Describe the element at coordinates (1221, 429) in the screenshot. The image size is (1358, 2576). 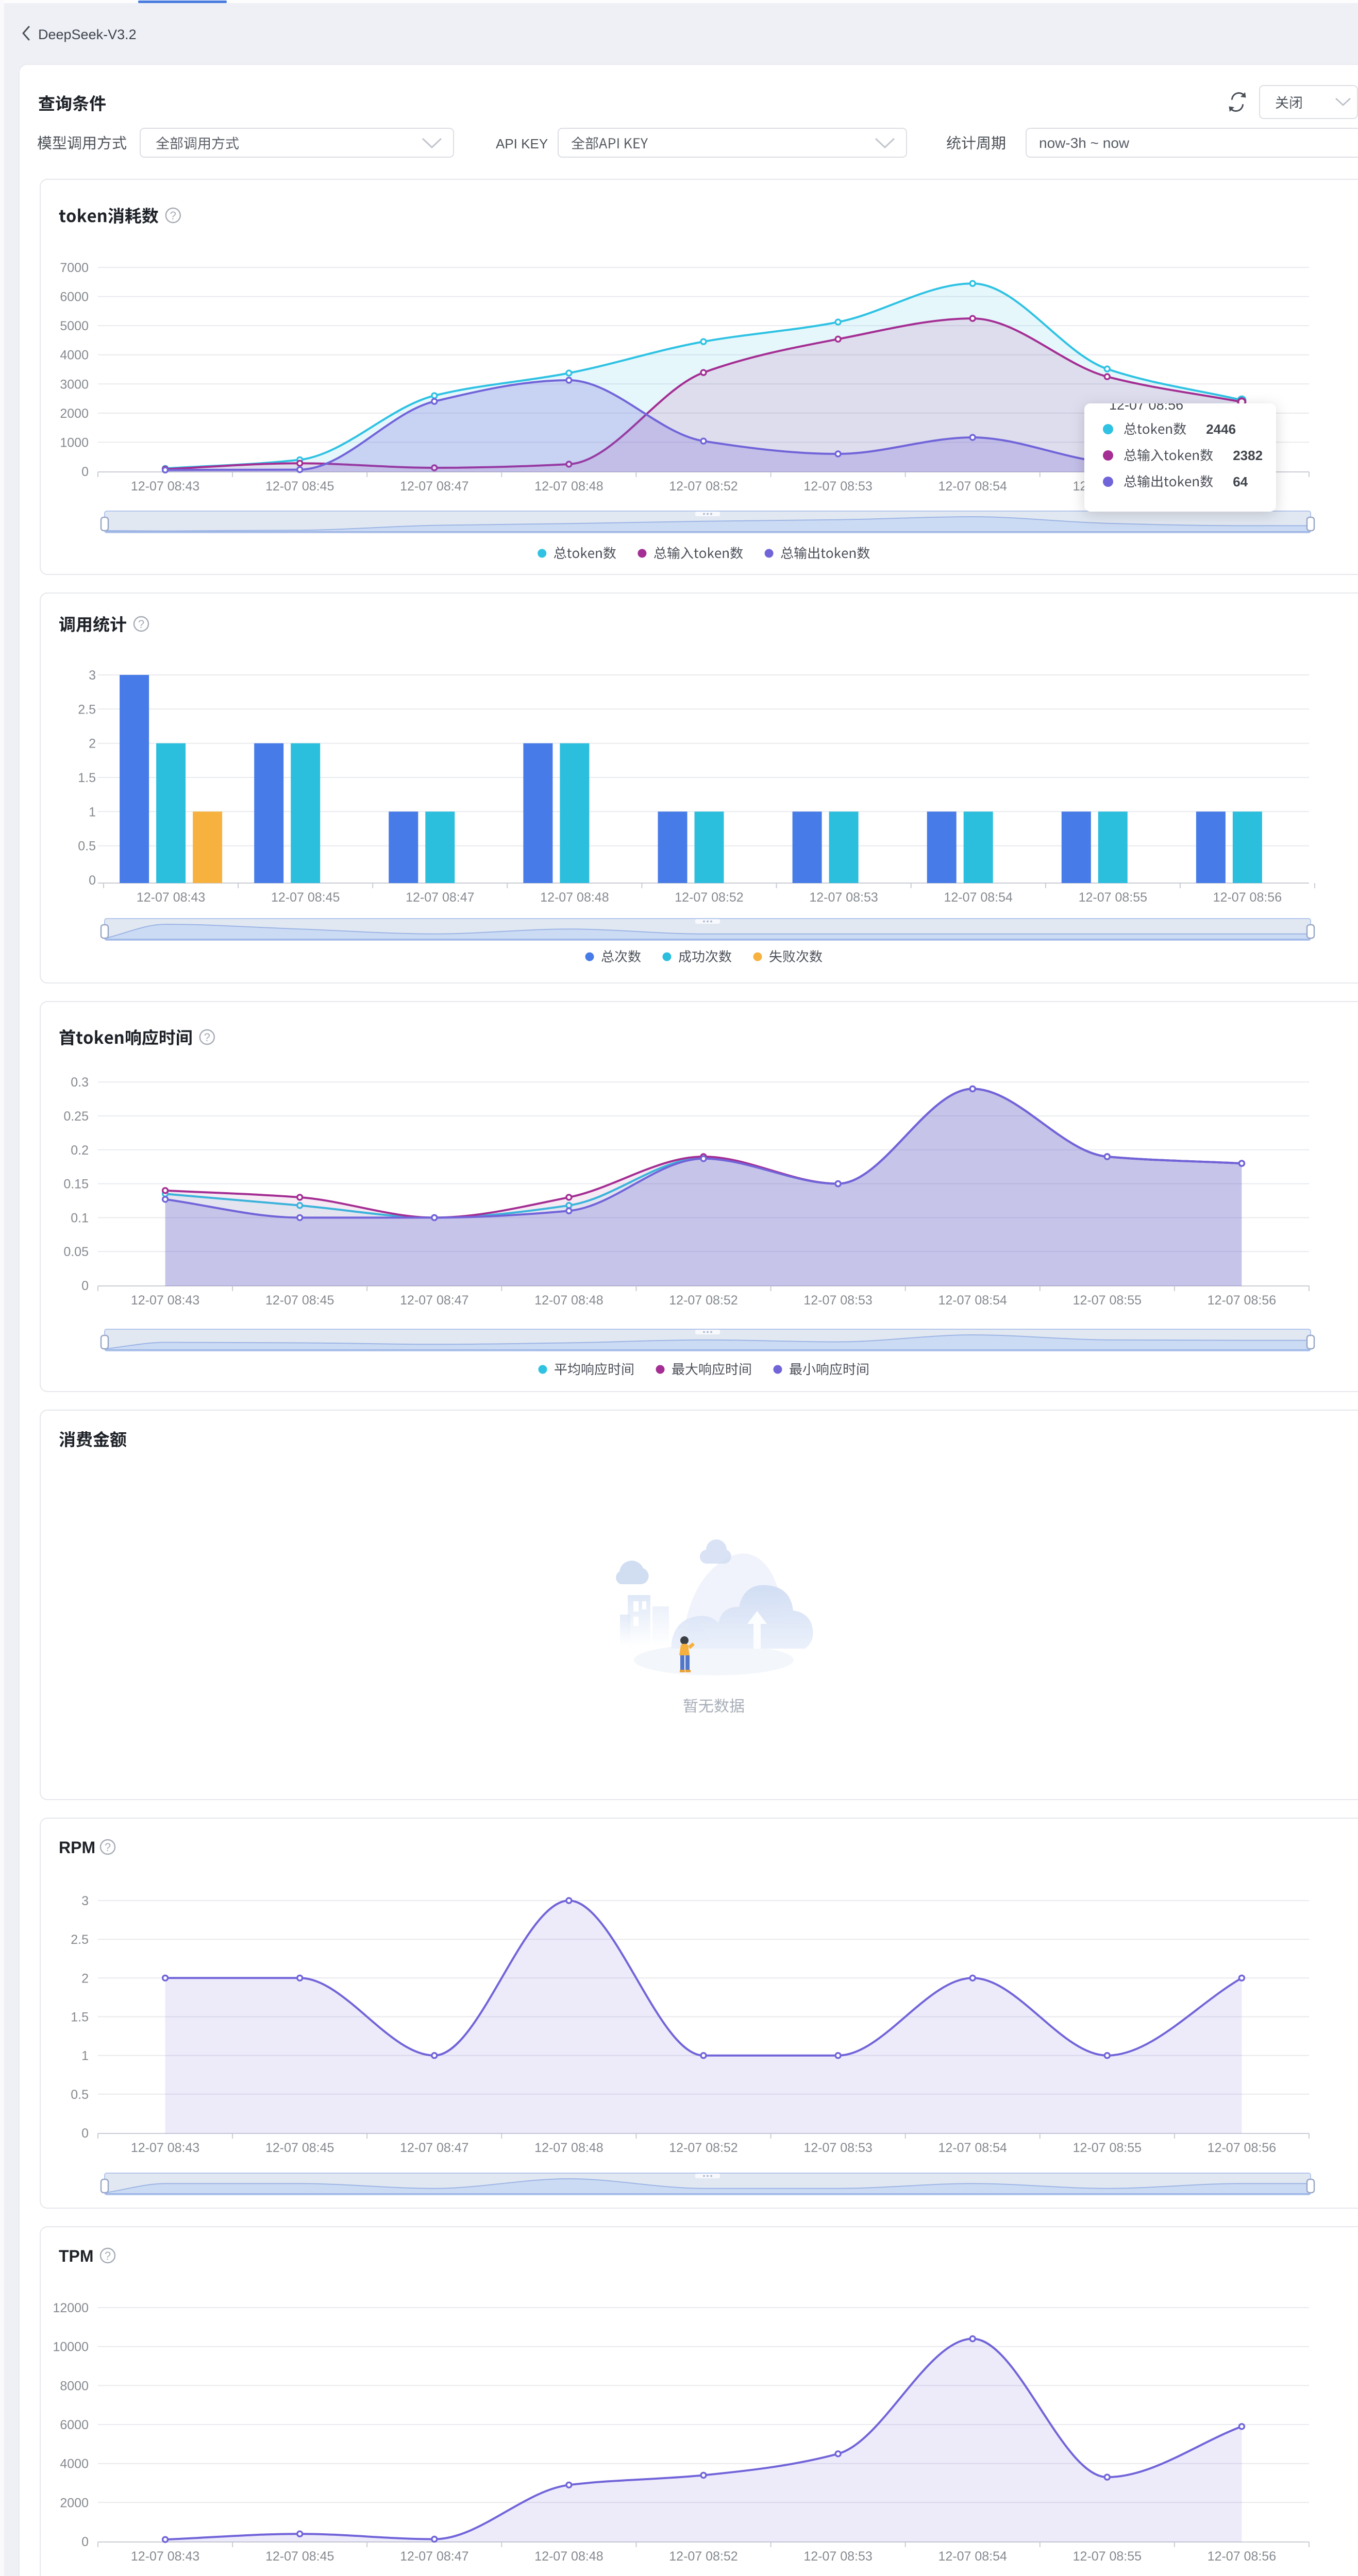
I see `svg-text: 2446` at that location.